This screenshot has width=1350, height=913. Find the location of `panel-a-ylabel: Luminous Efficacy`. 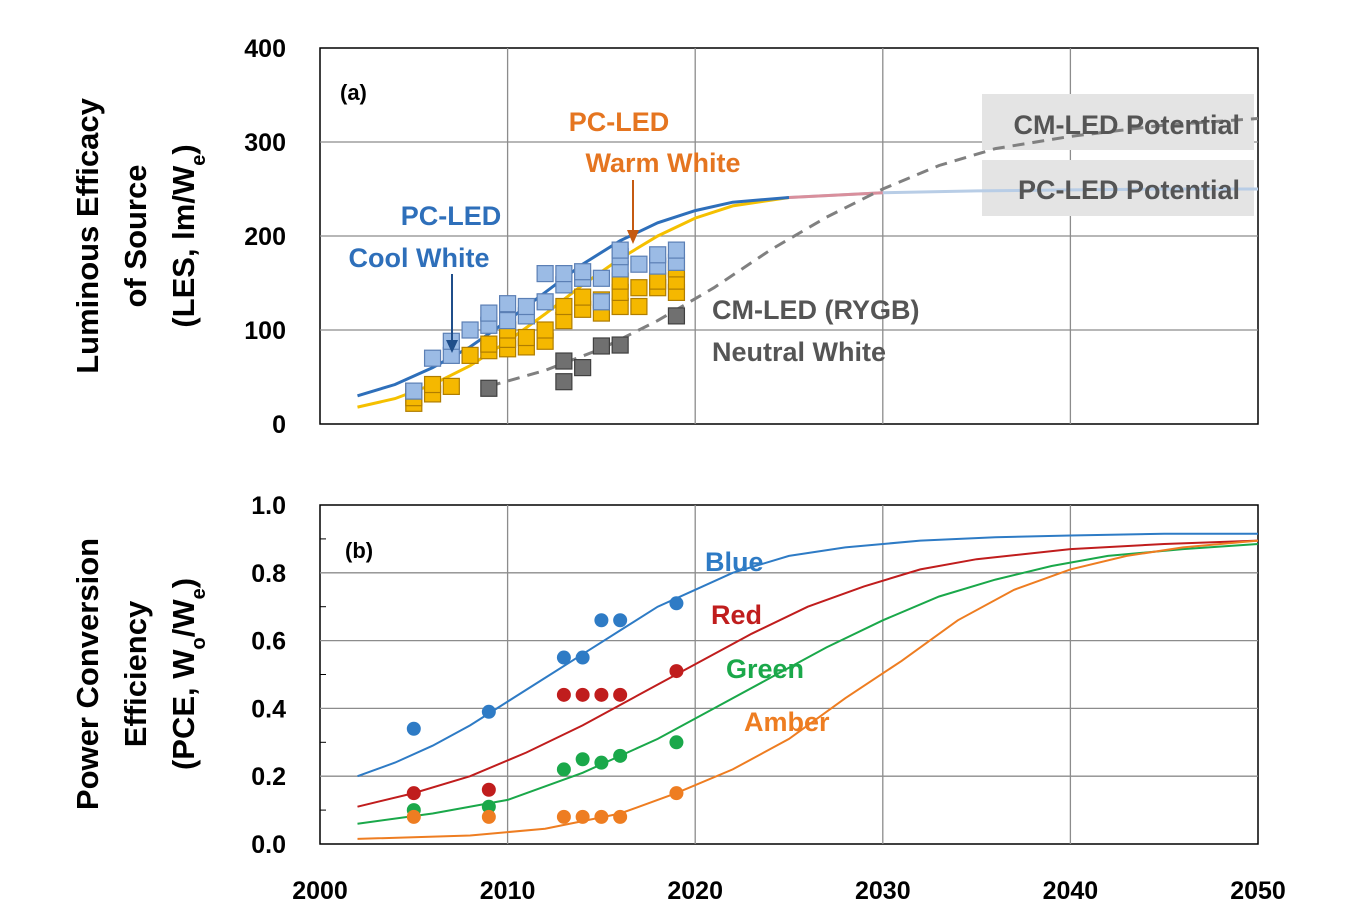

panel-a-ylabel: Luminous Efficacy is located at coordinates (87, 235).